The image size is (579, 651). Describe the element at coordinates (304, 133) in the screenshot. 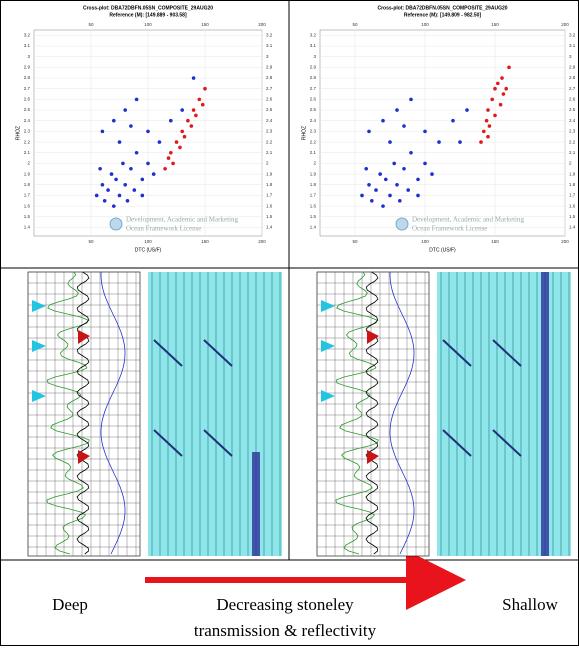

I see `y-axis-label: RHOZ` at that location.